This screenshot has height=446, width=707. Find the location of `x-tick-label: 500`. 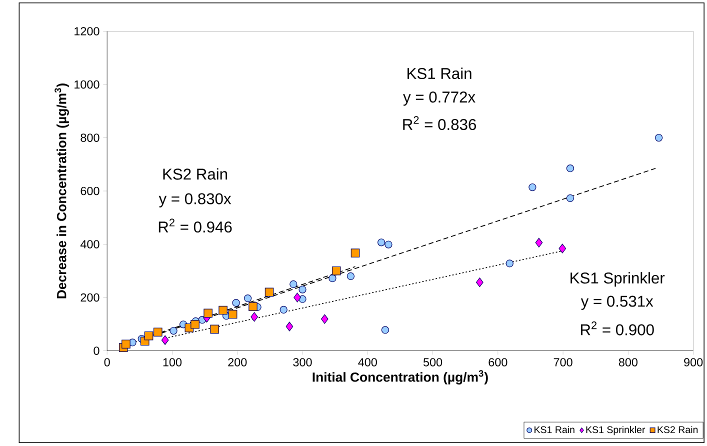

x-tick-label: 500 is located at coordinates (432, 362).